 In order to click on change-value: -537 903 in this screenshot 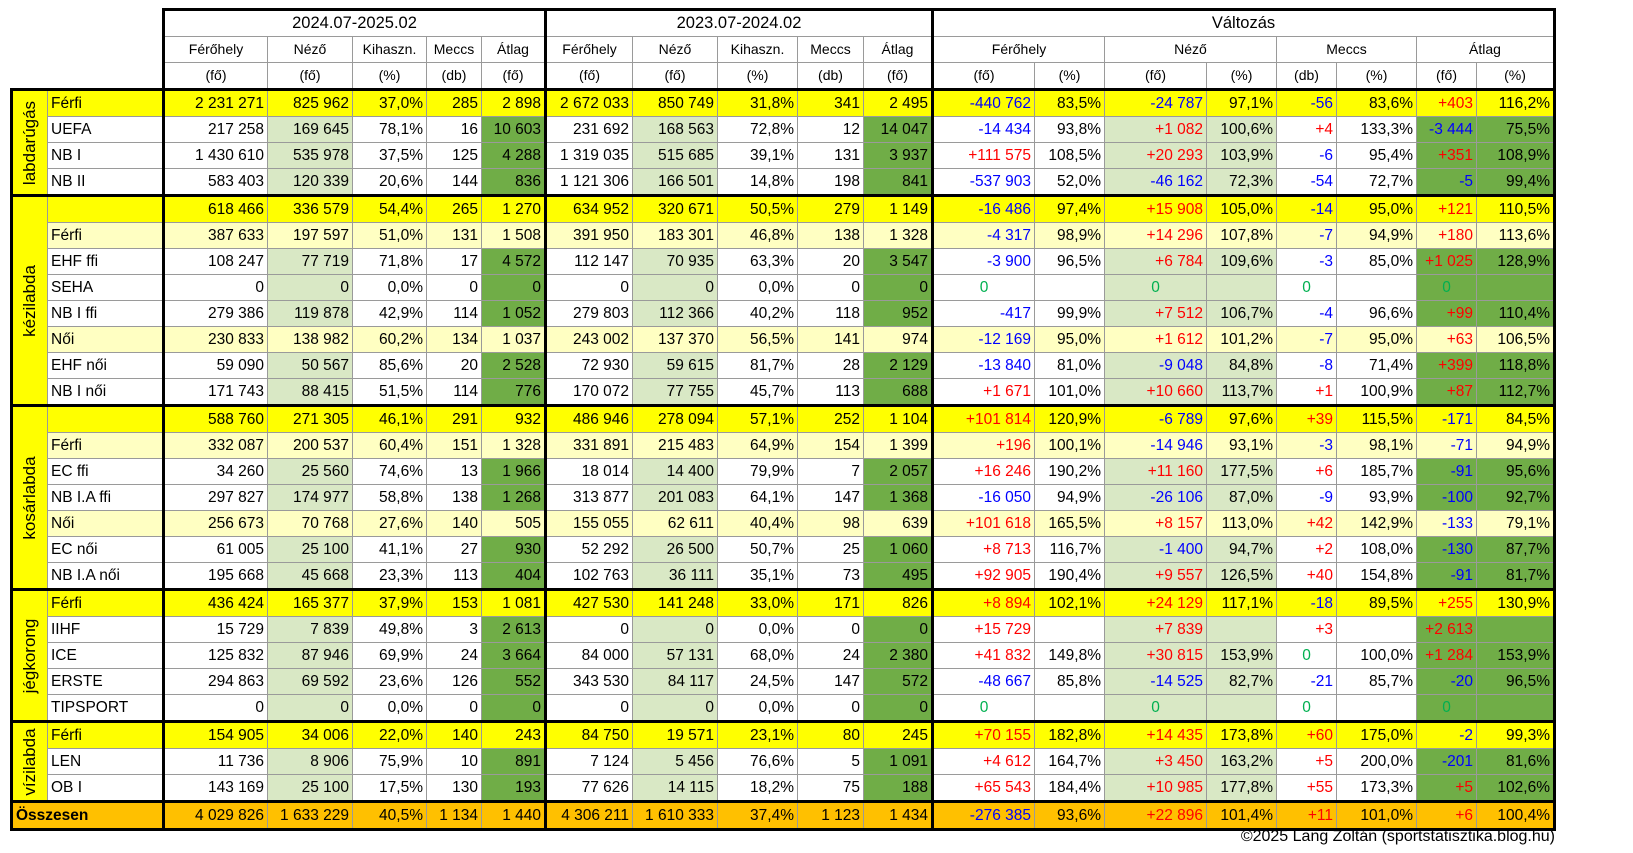, I will do `click(983, 182)`.